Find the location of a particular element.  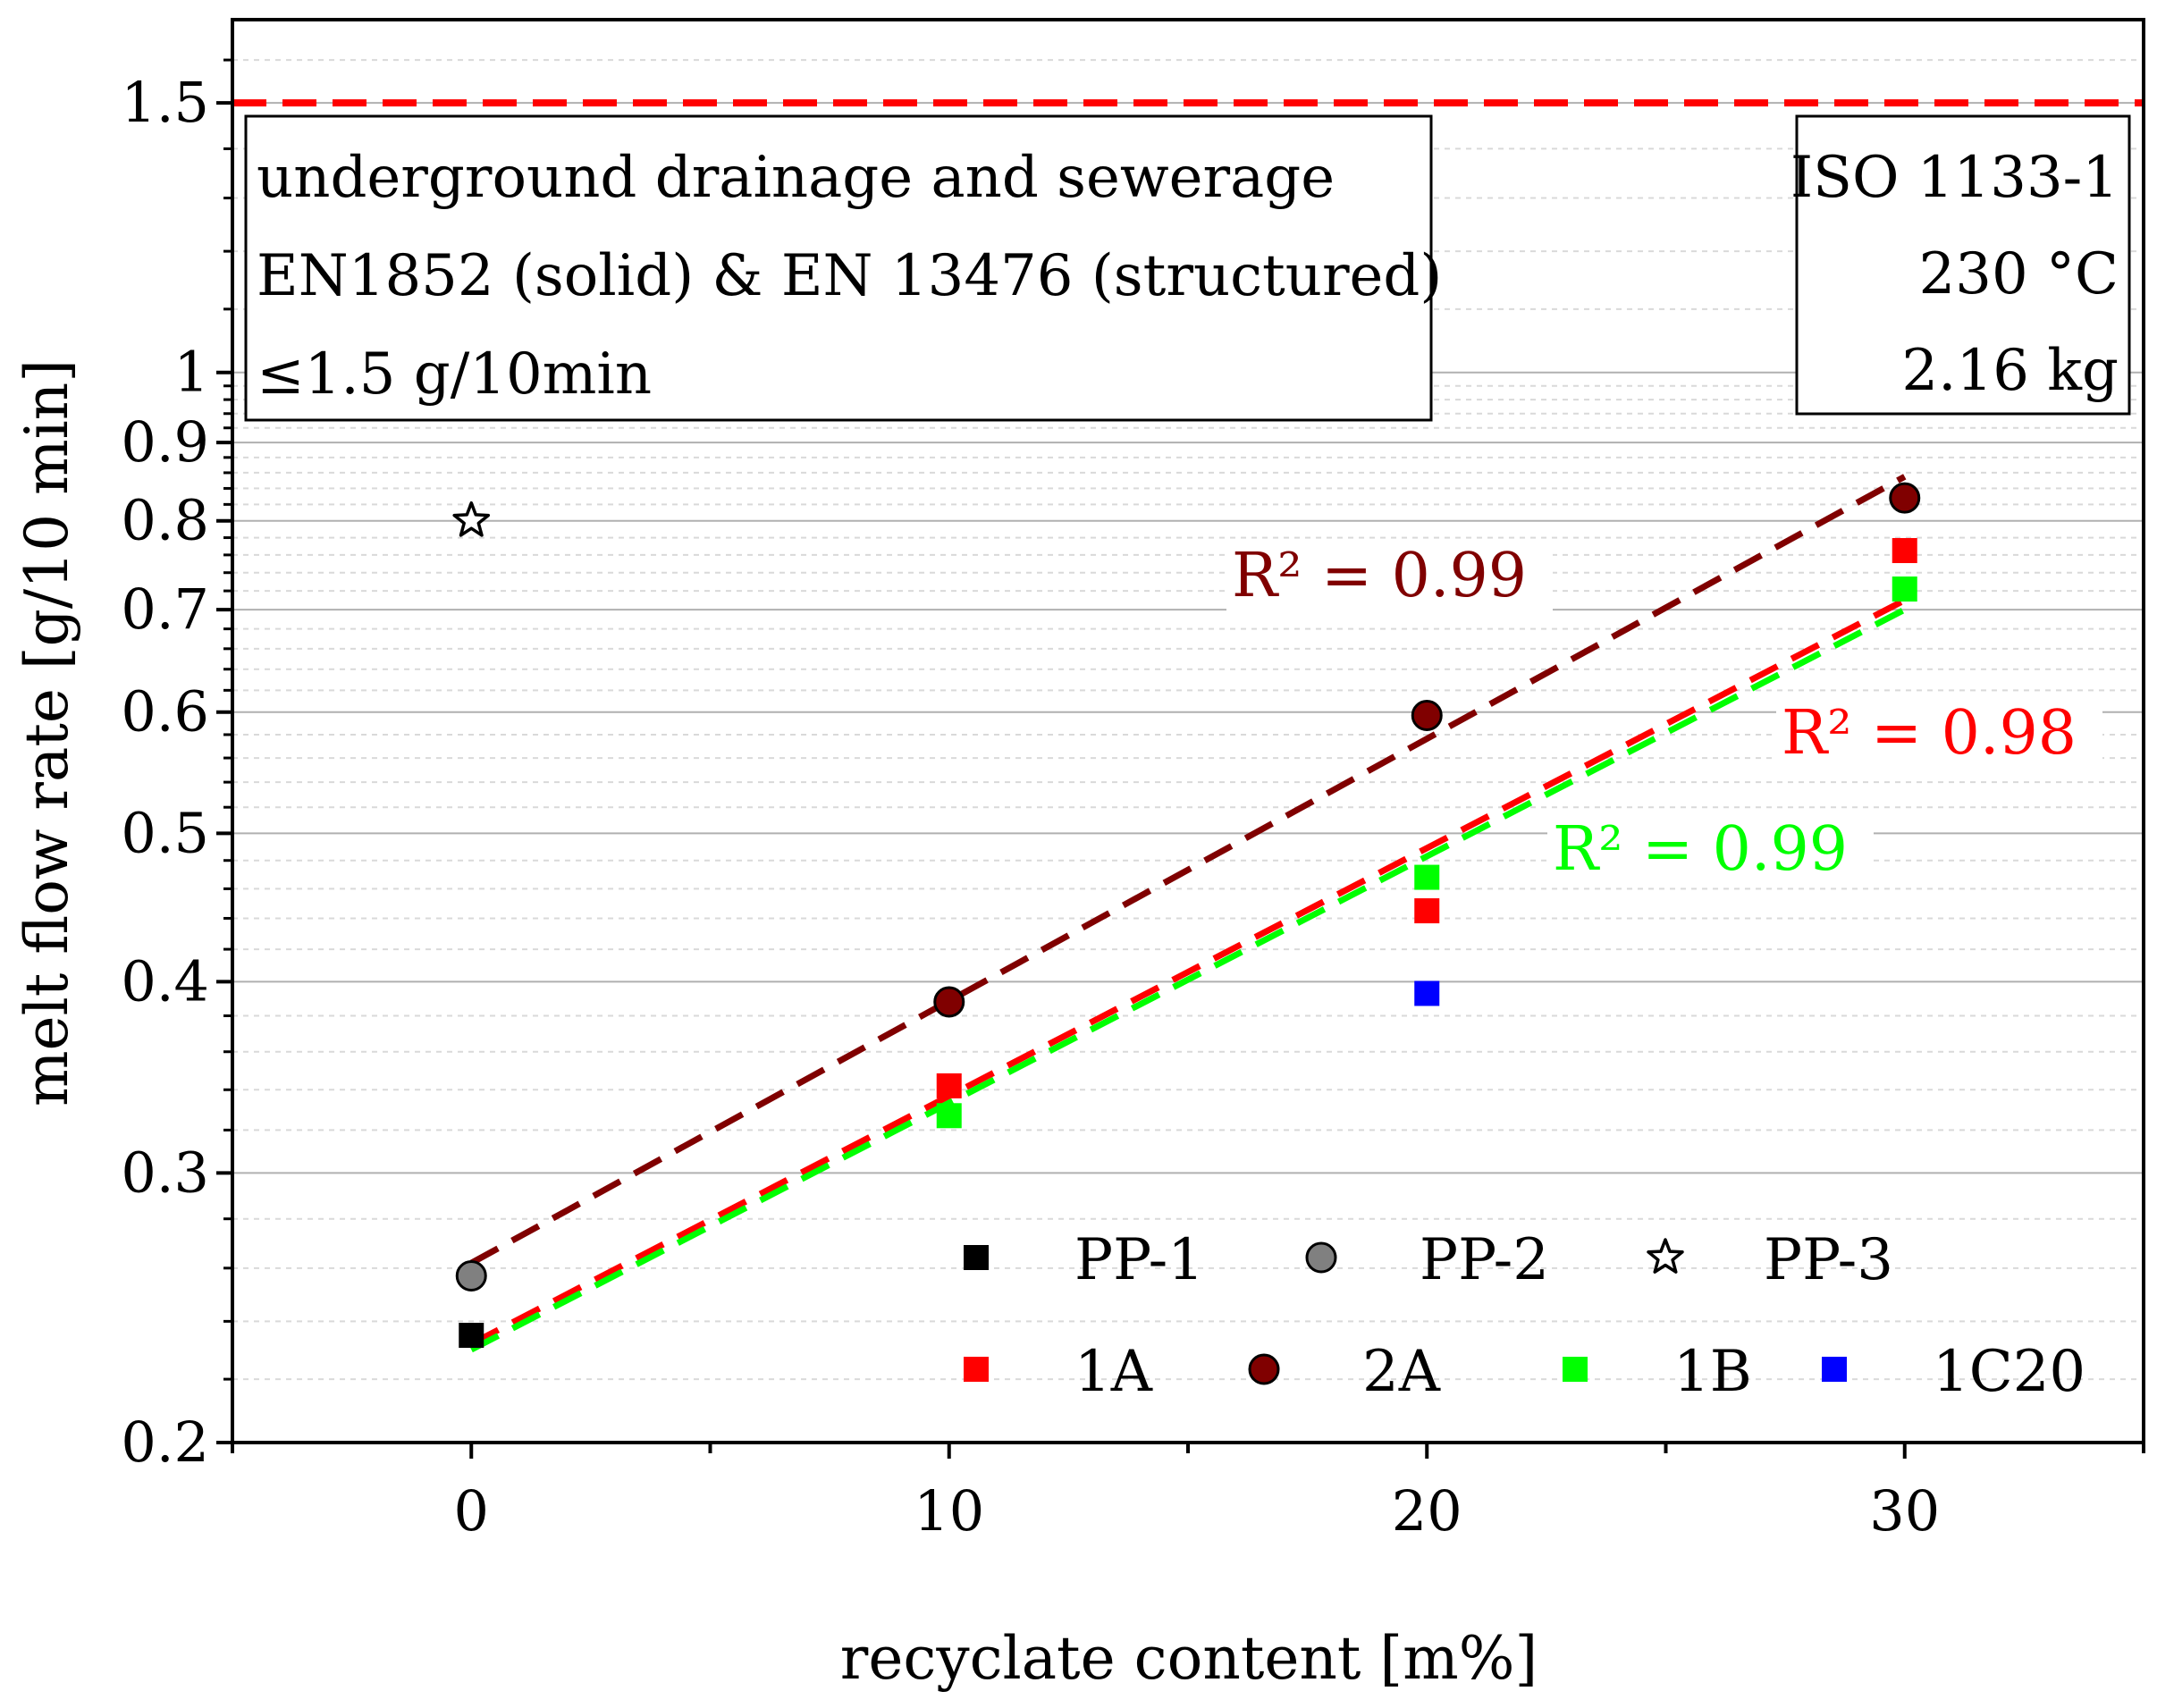

legend-label-pp-3: PP-3 is located at coordinates (1828, 1260).